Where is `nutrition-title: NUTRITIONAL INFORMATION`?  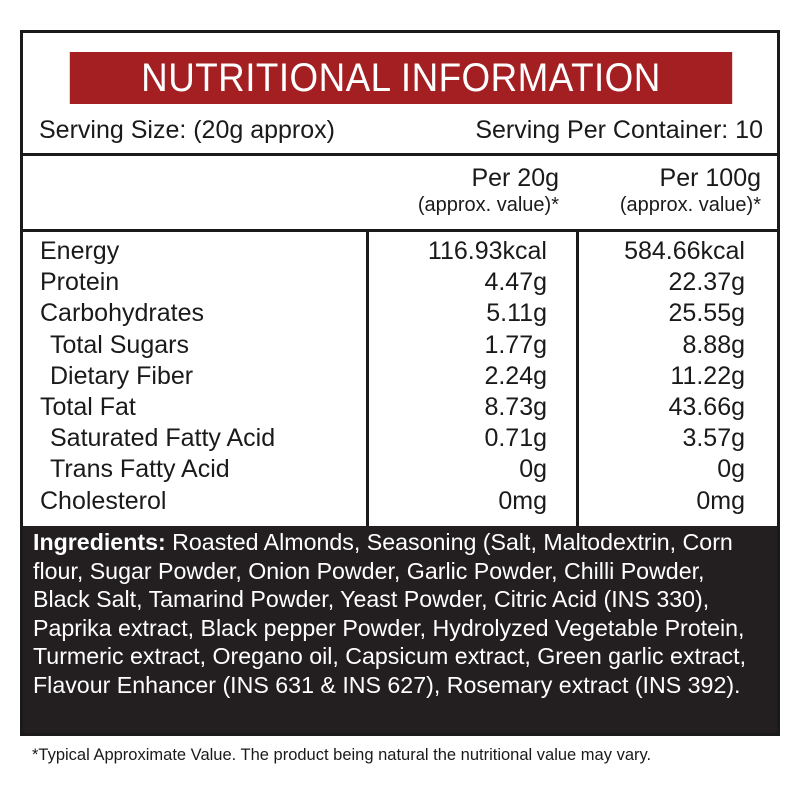 nutrition-title: NUTRITIONAL INFORMATION is located at coordinates (401, 78).